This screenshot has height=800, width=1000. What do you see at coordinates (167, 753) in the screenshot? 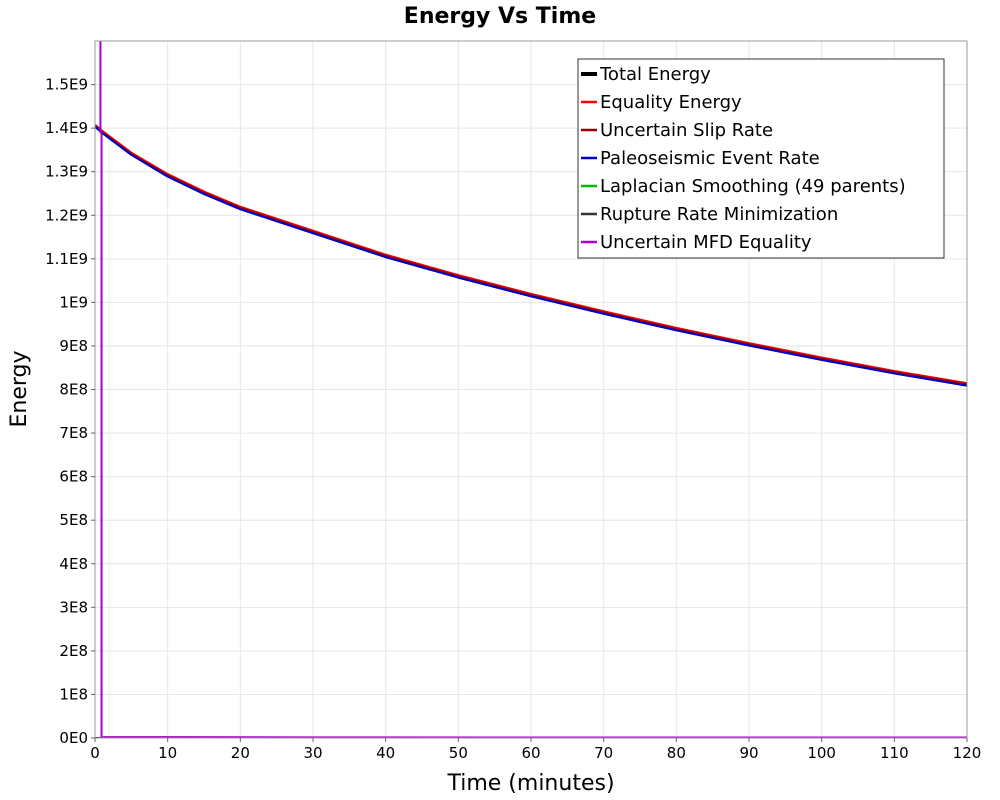
I see `x-tick-label: 10` at bounding box center [167, 753].